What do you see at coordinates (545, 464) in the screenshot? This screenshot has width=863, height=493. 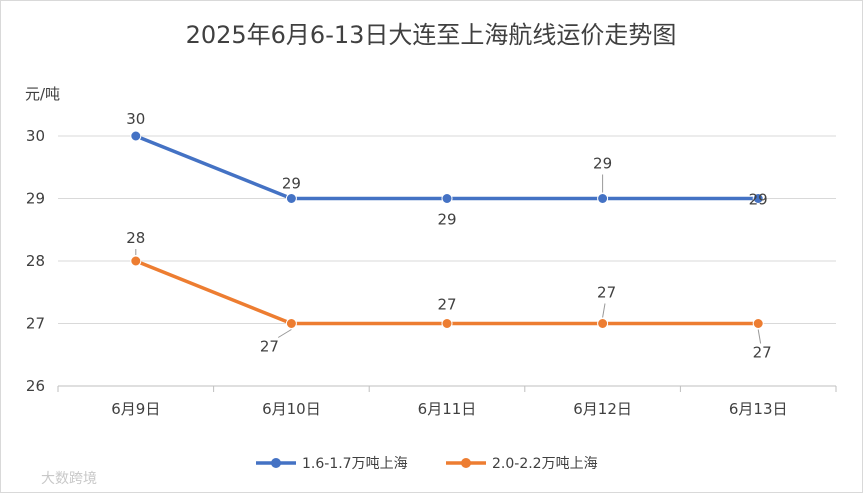 I see `legend-label: 2.0-2.2万吨上海` at bounding box center [545, 464].